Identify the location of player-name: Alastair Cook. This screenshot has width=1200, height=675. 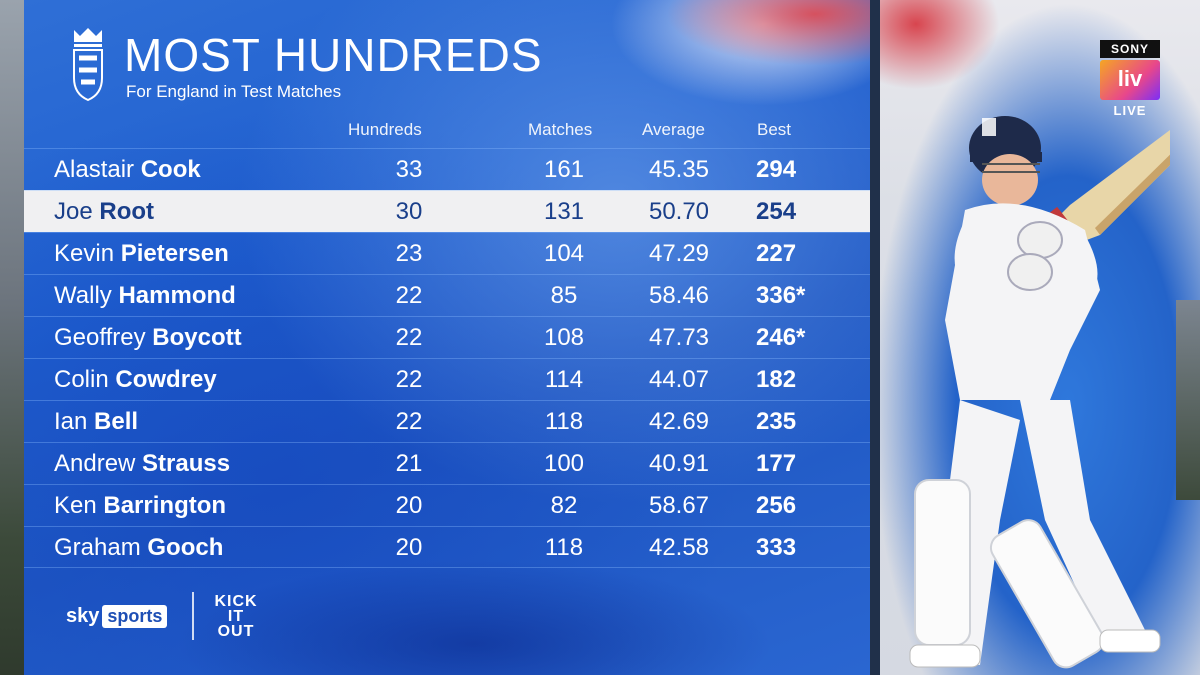
(127, 170).